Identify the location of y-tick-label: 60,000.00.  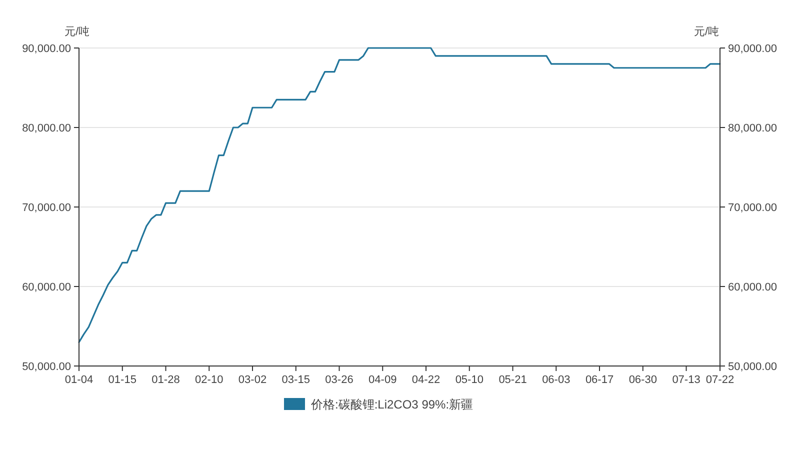
(46, 287).